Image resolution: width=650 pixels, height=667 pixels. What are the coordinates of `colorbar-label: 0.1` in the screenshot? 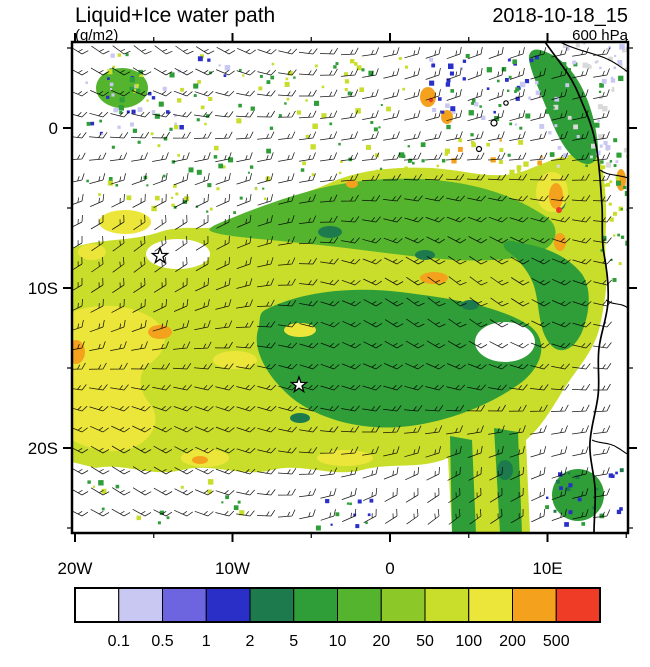 It's located at (119, 641).